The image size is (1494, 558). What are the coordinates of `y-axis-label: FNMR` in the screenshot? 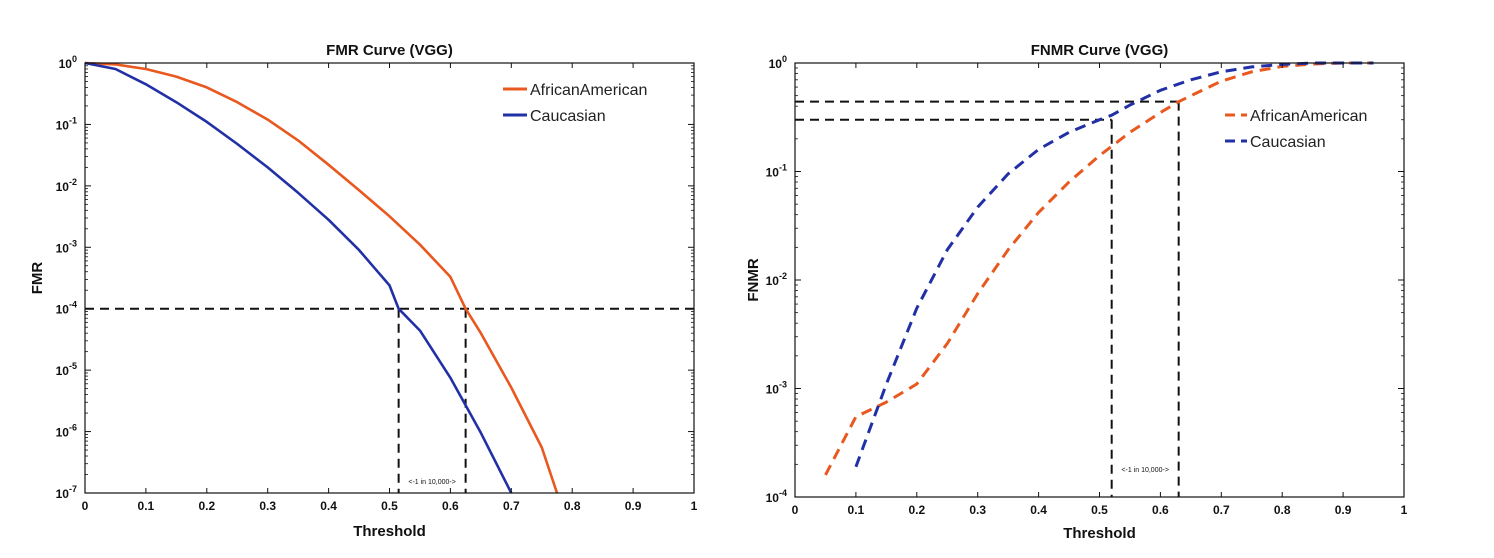 It's located at (753, 279).